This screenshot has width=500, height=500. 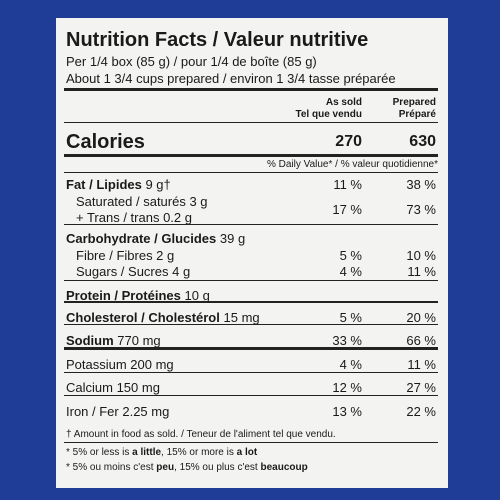 I want to click on dv-header: % Daily Value* / % valeur quotidienne*, so click(x=352, y=164).